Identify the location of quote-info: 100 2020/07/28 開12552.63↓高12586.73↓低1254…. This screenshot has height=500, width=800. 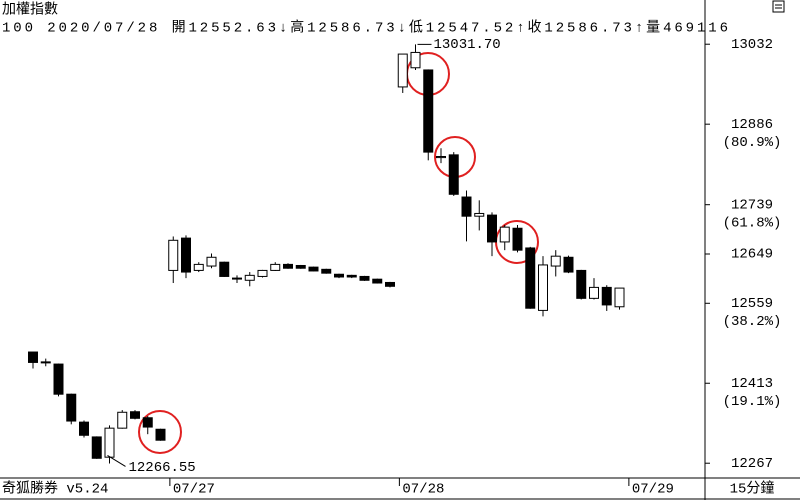
(365, 28).